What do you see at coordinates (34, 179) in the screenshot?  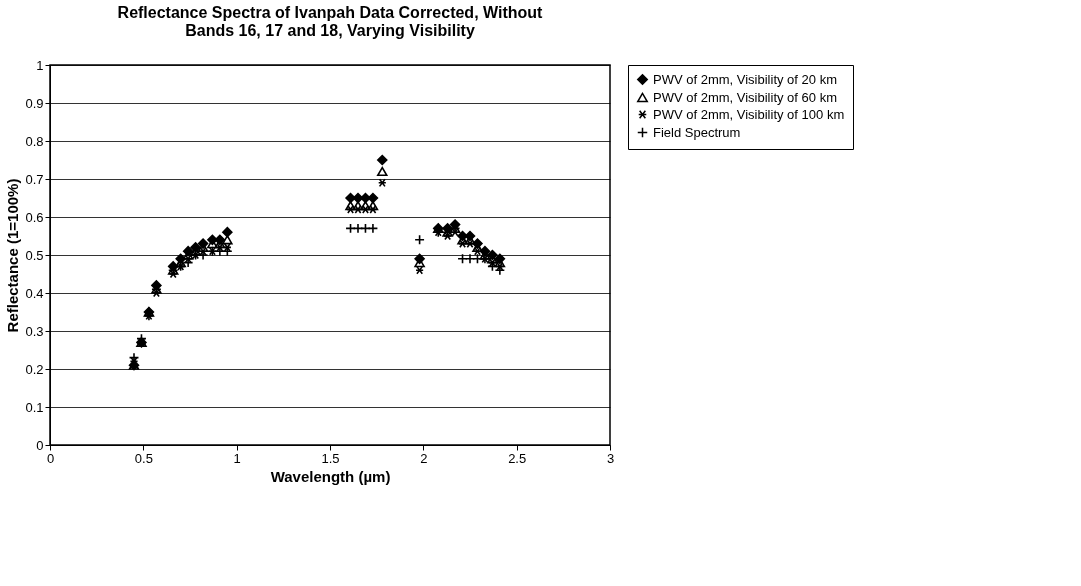 I see `y-tick-label: 0.7` at bounding box center [34, 179].